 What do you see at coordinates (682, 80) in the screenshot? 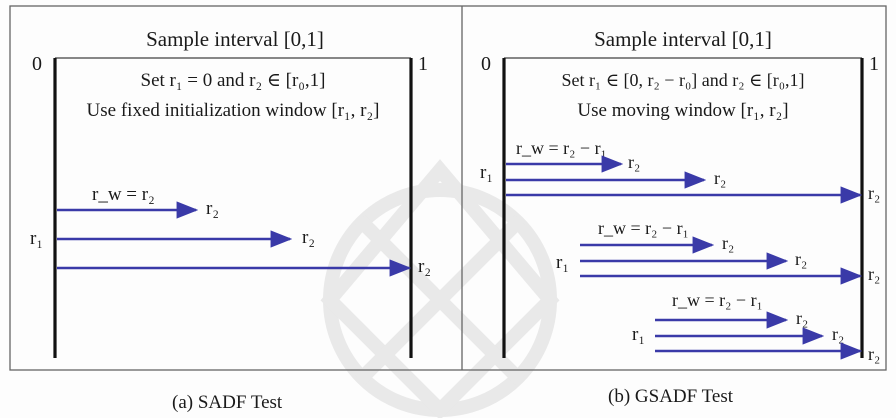
I see `setting-line: Set r₁ ∈ [0, r₂ − r₀] and r₂ ∈ [r₀,1]` at bounding box center [682, 80].